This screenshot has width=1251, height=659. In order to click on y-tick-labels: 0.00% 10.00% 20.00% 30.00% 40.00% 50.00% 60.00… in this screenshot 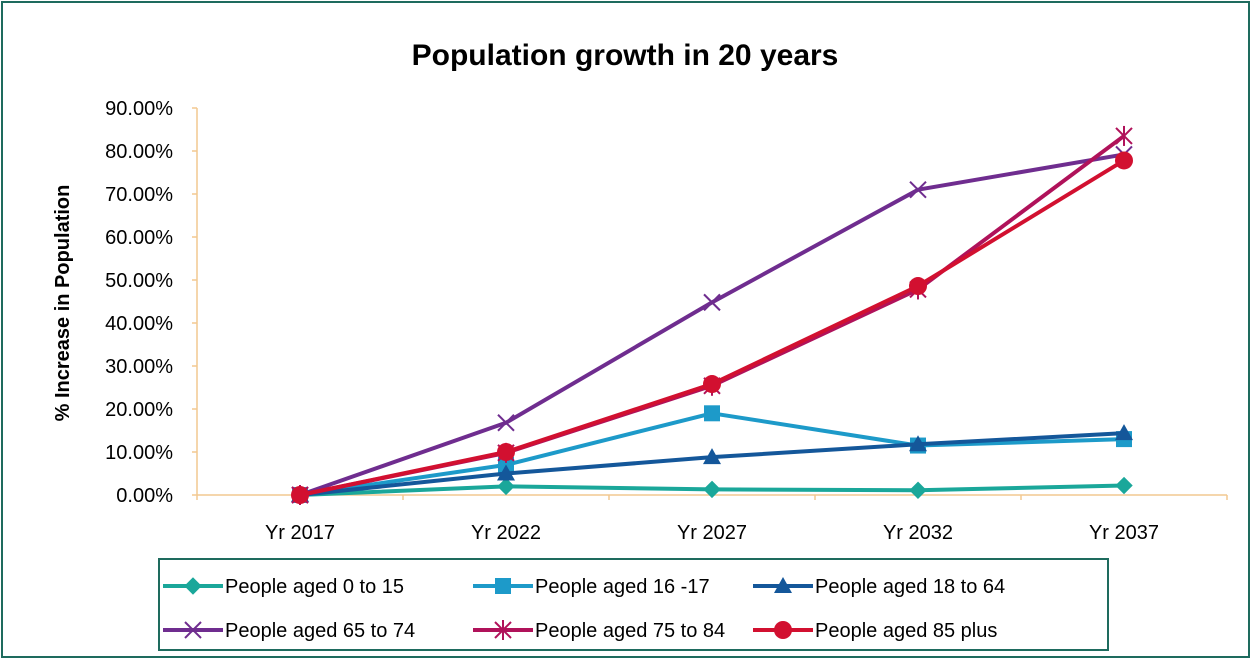, I will do `click(139, 302)`.